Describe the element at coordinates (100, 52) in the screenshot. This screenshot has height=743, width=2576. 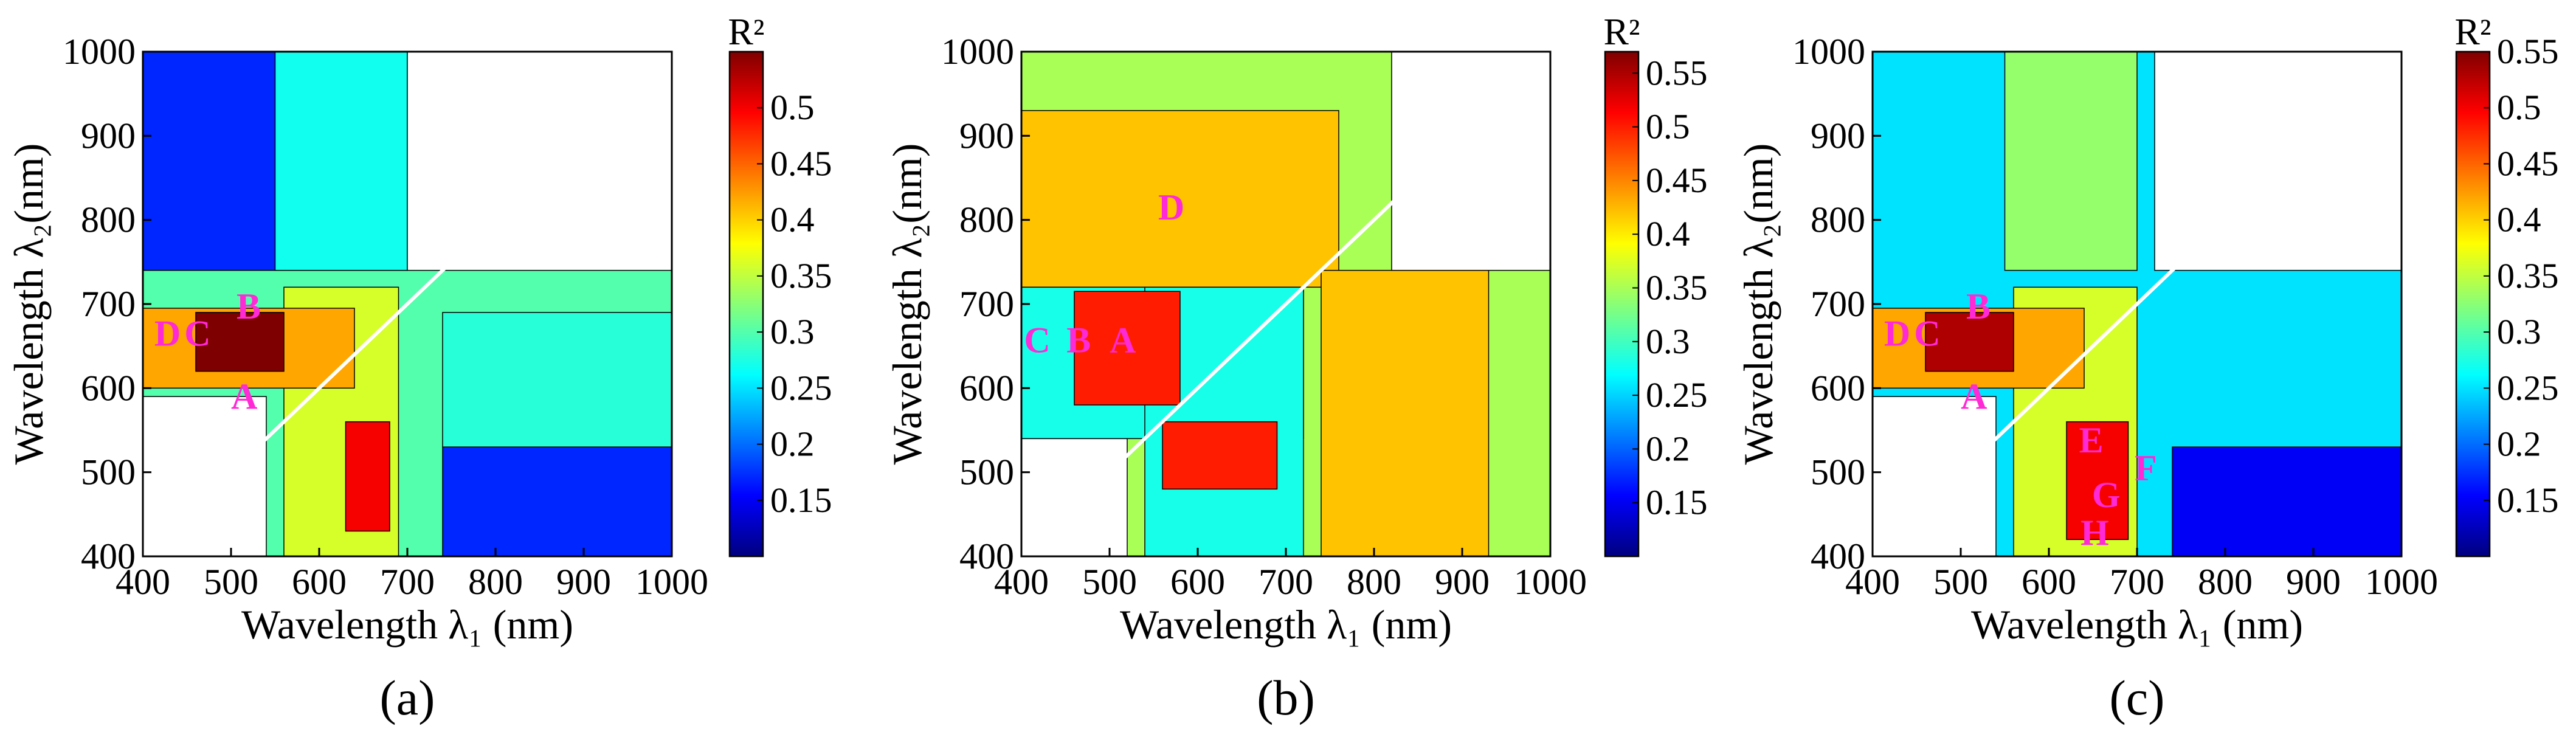
I see `y-tick-label-0-6: 1000` at that location.